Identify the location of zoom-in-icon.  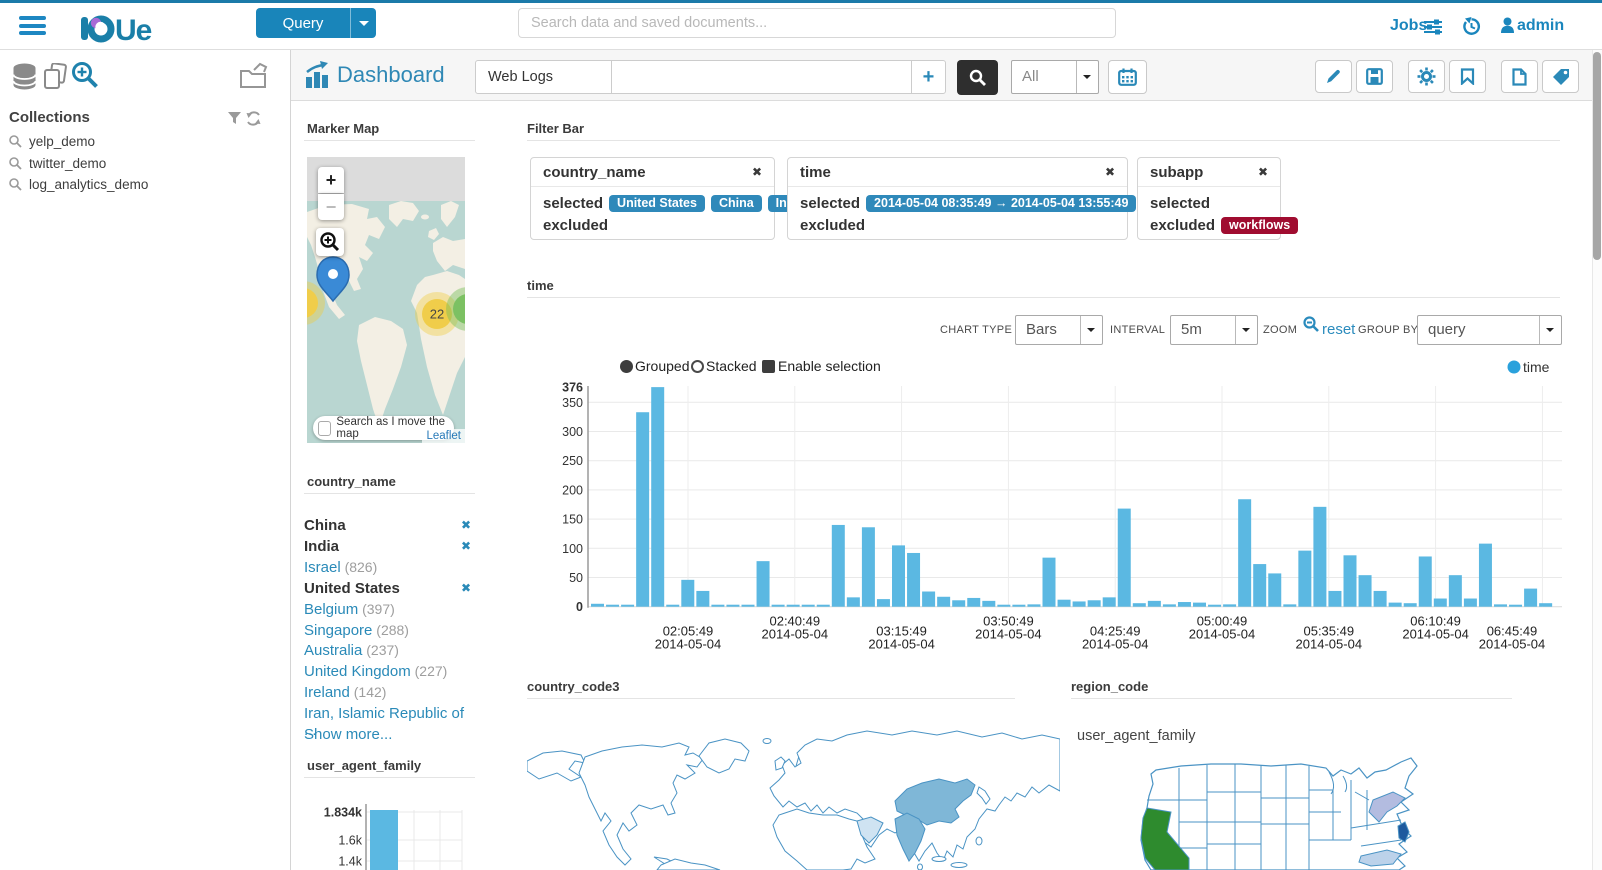
(85, 75).